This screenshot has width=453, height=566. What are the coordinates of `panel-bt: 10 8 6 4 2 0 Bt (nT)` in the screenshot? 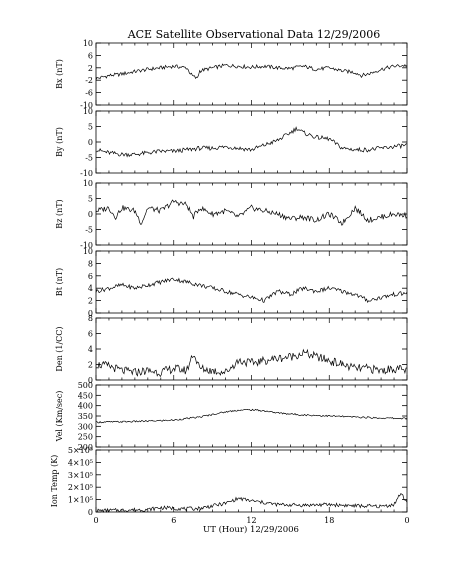 It's located at (231, 282).